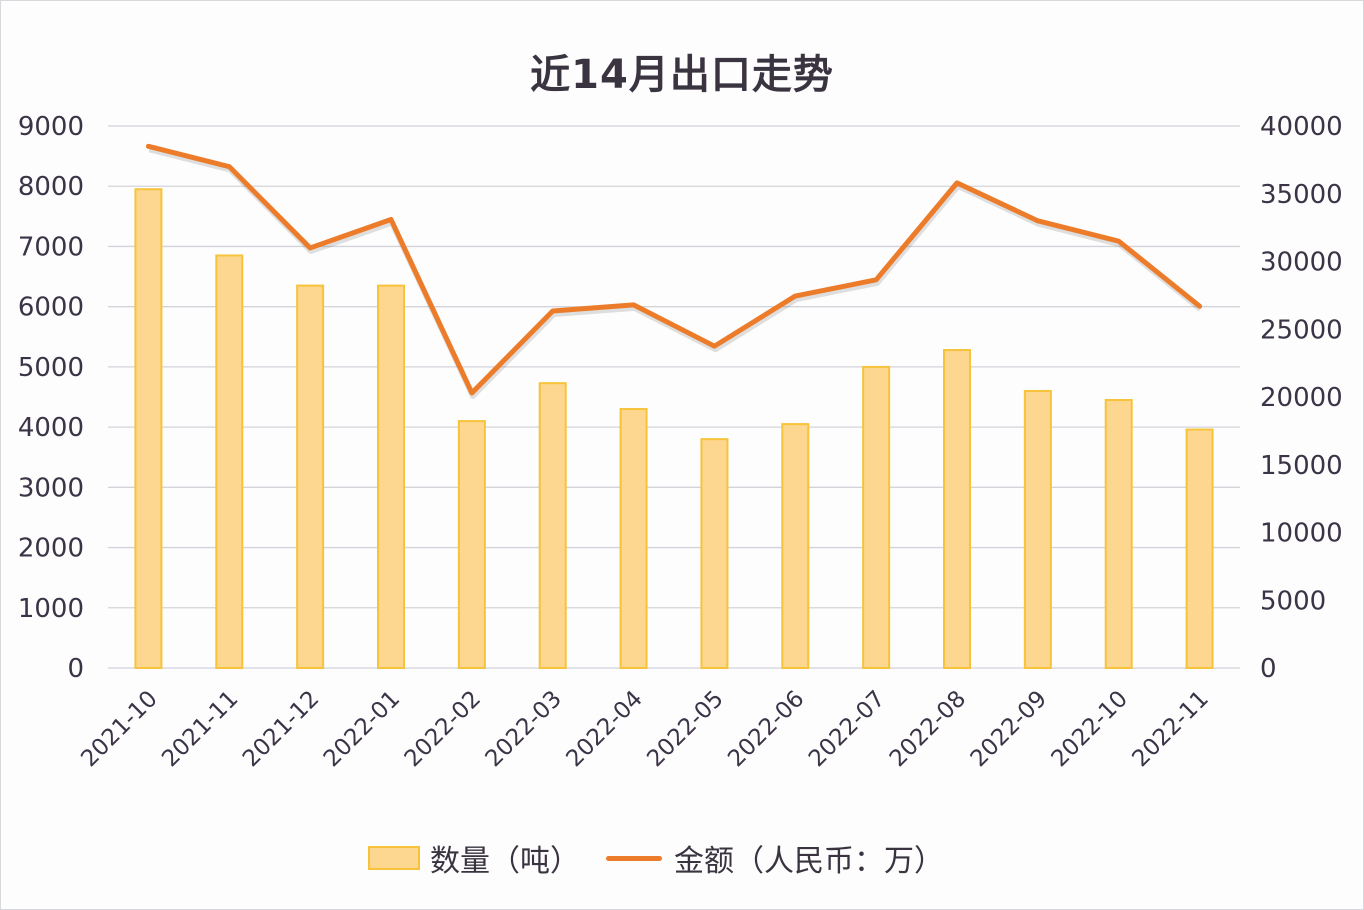 Image resolution: width=1364 pixels, height=910 pixels. Describe the element at coordinates (51, 398) in the screenshot. I see `left-y-axis: 0 1000 2000 3000 4000 5000 6000 7000 8000 9000` at that location.